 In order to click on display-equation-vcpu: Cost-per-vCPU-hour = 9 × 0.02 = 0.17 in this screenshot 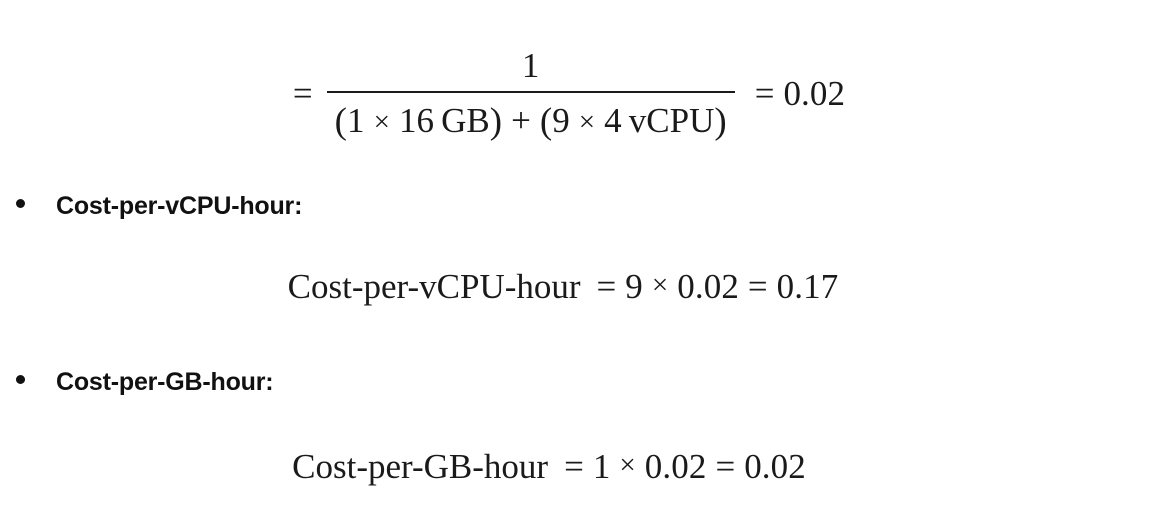, I will do `click(581, 286)`.